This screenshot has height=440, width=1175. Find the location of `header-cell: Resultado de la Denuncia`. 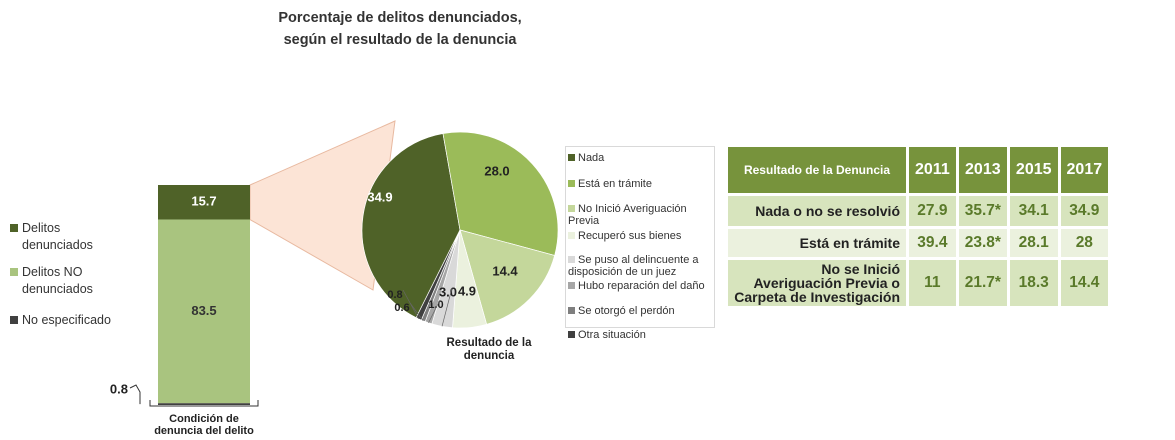

header-cell: Resultado de la Denuncia is located at coordinates (817, 170).